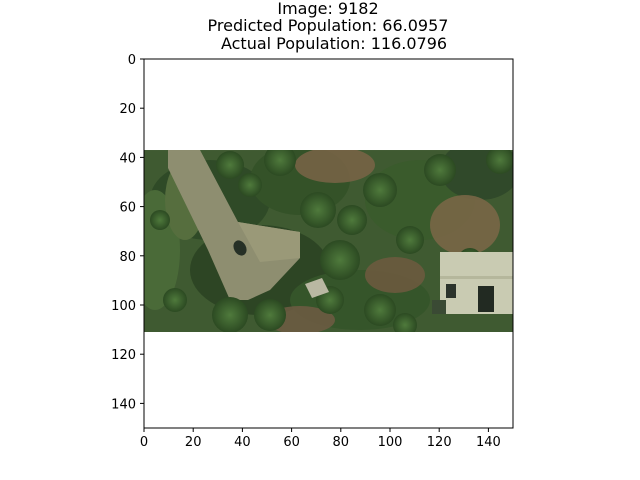 This screenshot has width=640, height=480. What do you see at coordinates (234, 225) in the screenshot?
I see `dirt-road` at bounding box center [234, 225].